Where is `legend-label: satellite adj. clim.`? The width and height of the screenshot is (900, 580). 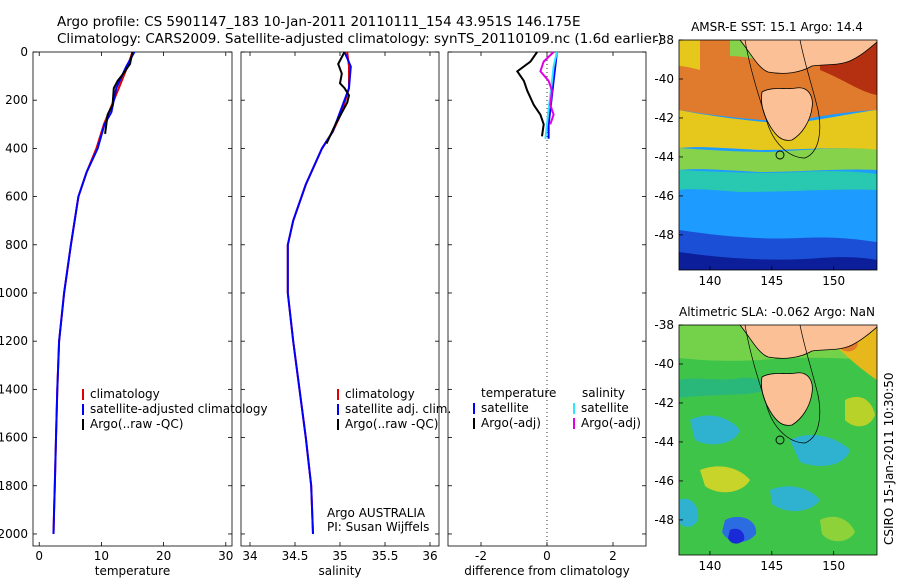
legend-label: satellite adj. clim. is located at coordinates (398, 409).